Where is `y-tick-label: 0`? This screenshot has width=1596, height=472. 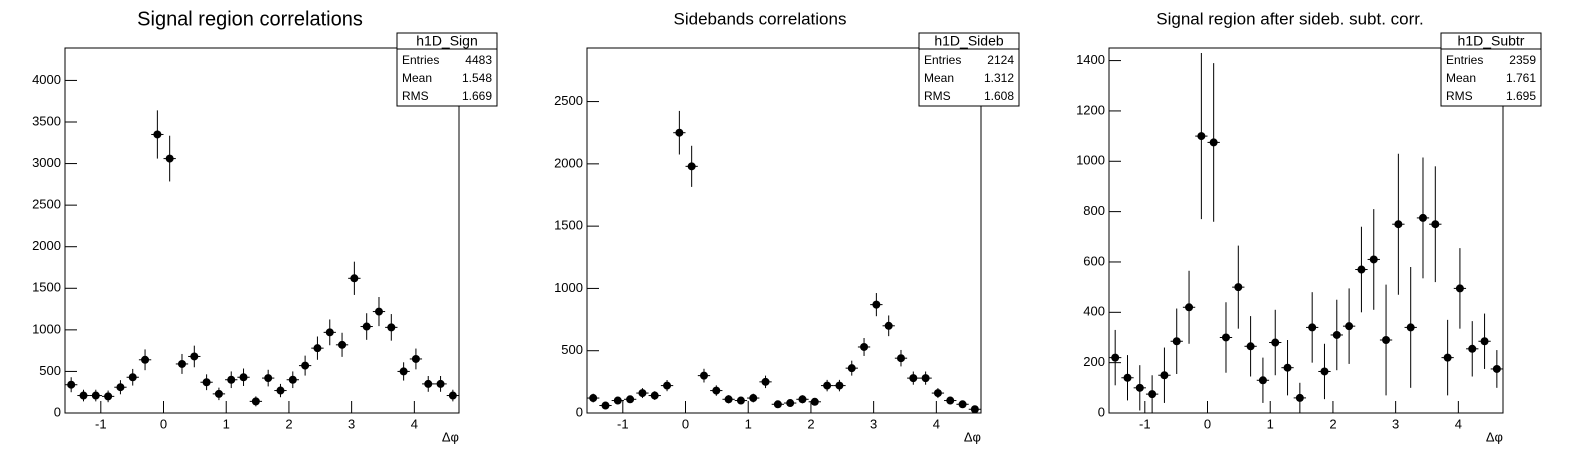 y-tick-label: 0 is located at coordinates (579, 411).